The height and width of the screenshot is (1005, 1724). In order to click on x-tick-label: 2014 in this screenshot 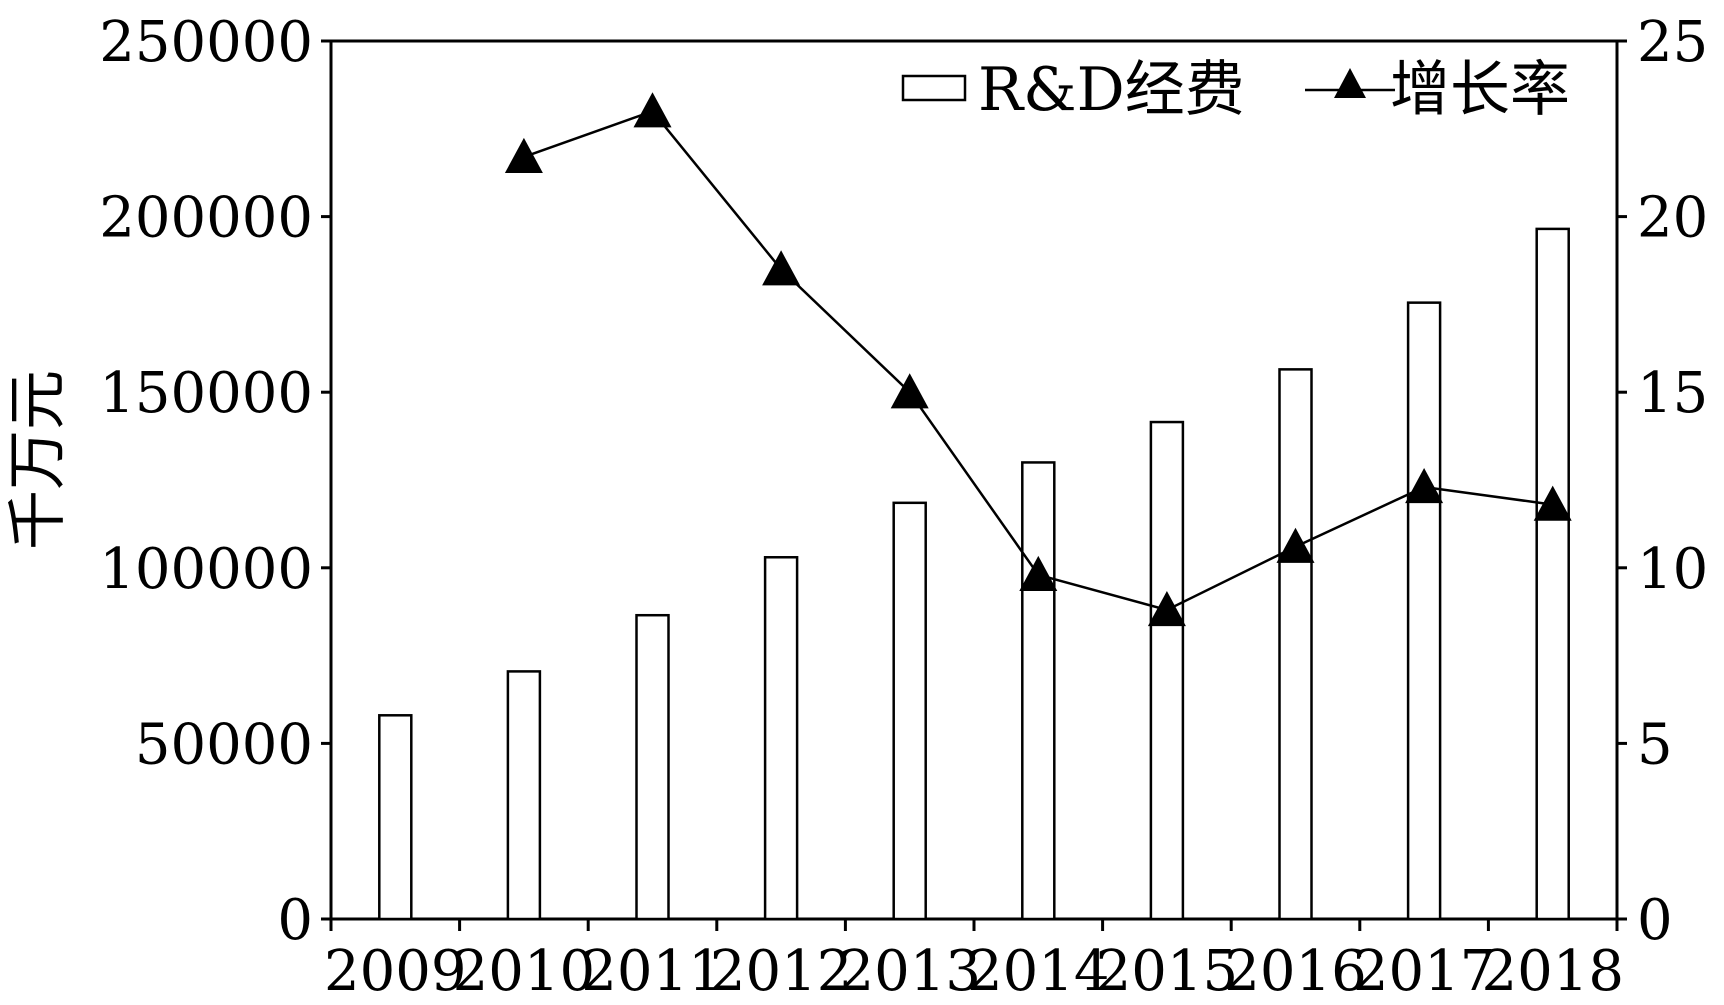, I will do `click(1038, 971)`.